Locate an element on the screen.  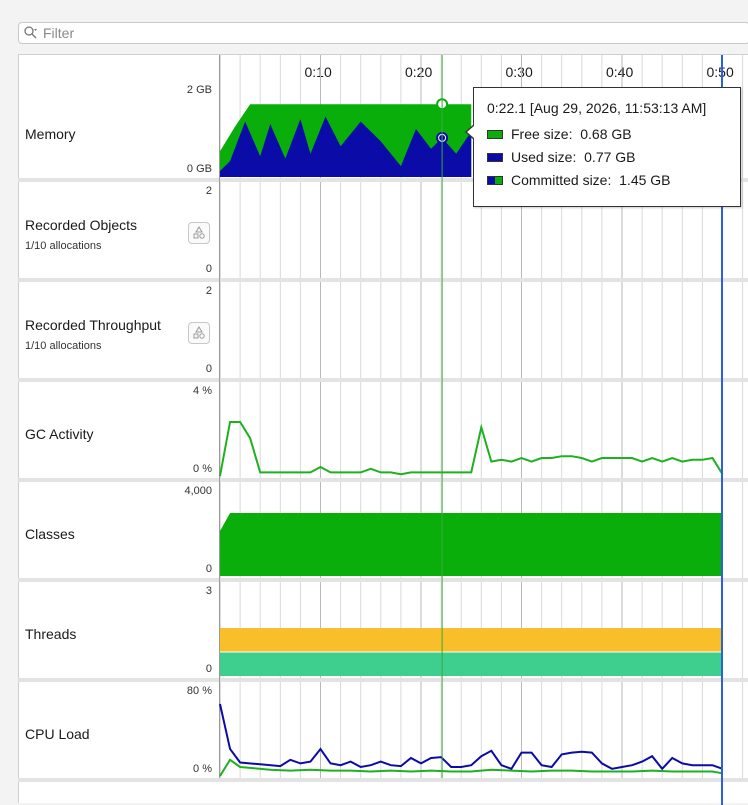
lane-label-gc-activity: GC Activity is located at coordinates (59, 434).